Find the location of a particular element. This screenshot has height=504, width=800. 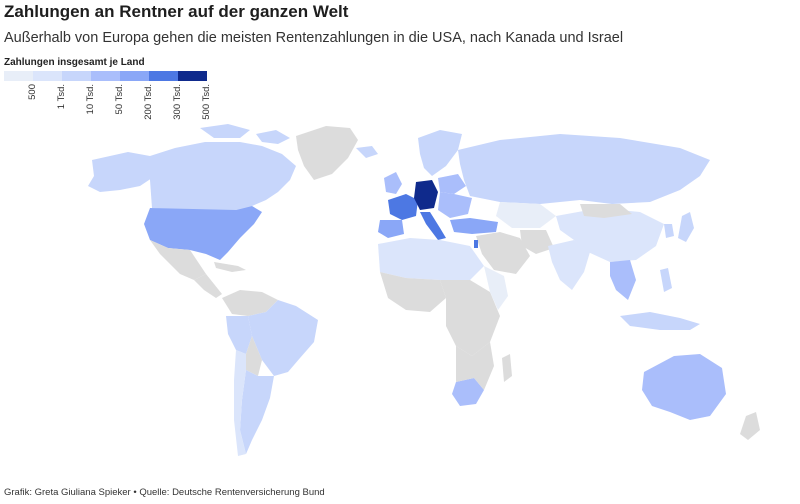

region-central-africa is located at coordinates (470, 318).